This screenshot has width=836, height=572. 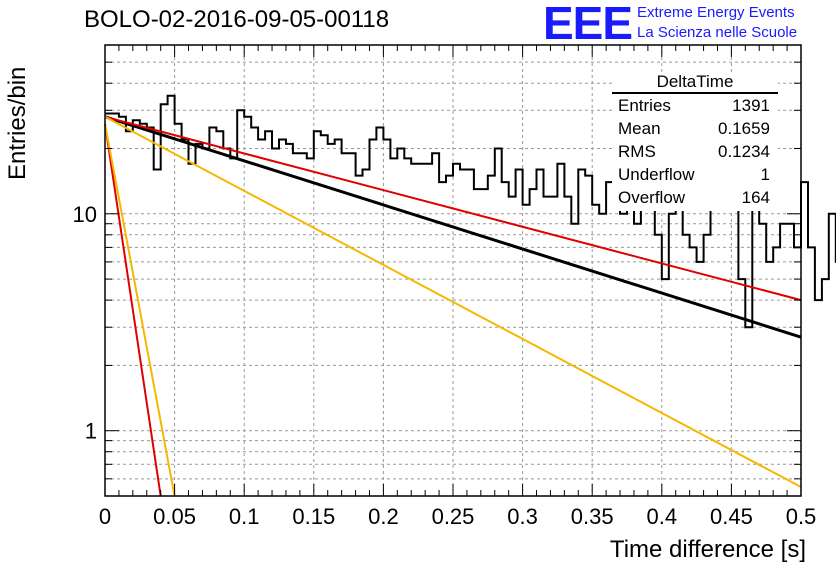 What do you see at coordinates (656, 174) in the screenshot?
I see `stats-label: Underflow` at bounding box center [656, 174].